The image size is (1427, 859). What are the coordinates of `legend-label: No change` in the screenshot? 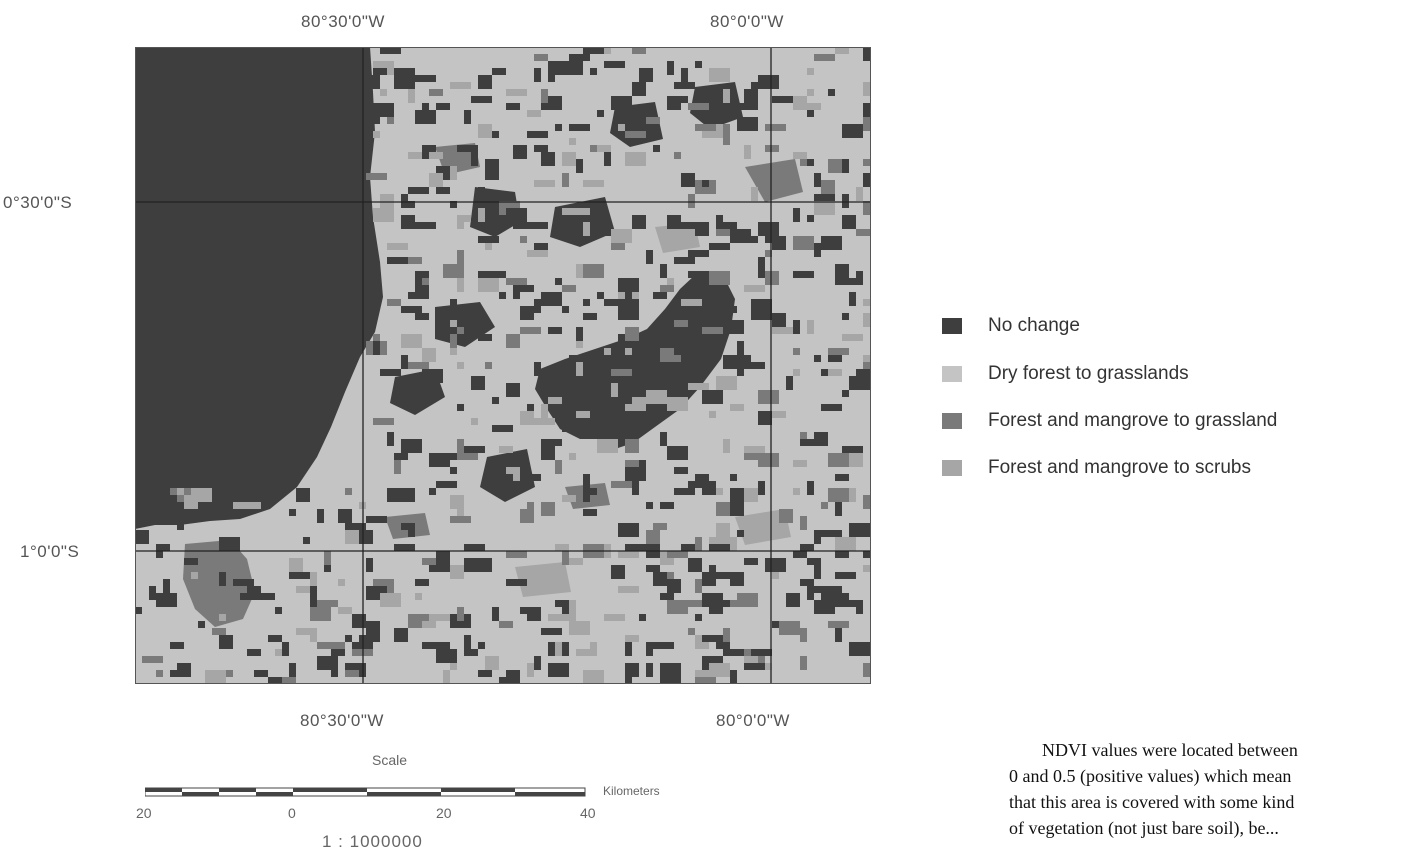 It's located at (1034, 325).